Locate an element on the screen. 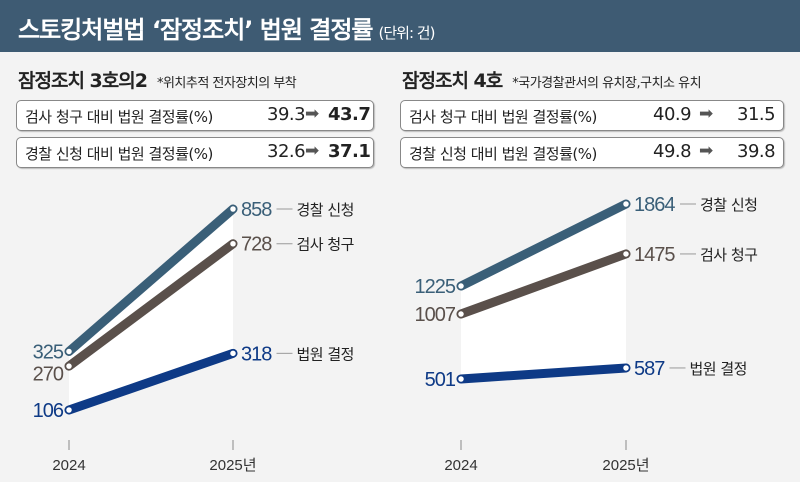 The image size is (800, 482). data-label: 1007 is located at coordinates (435, 315).